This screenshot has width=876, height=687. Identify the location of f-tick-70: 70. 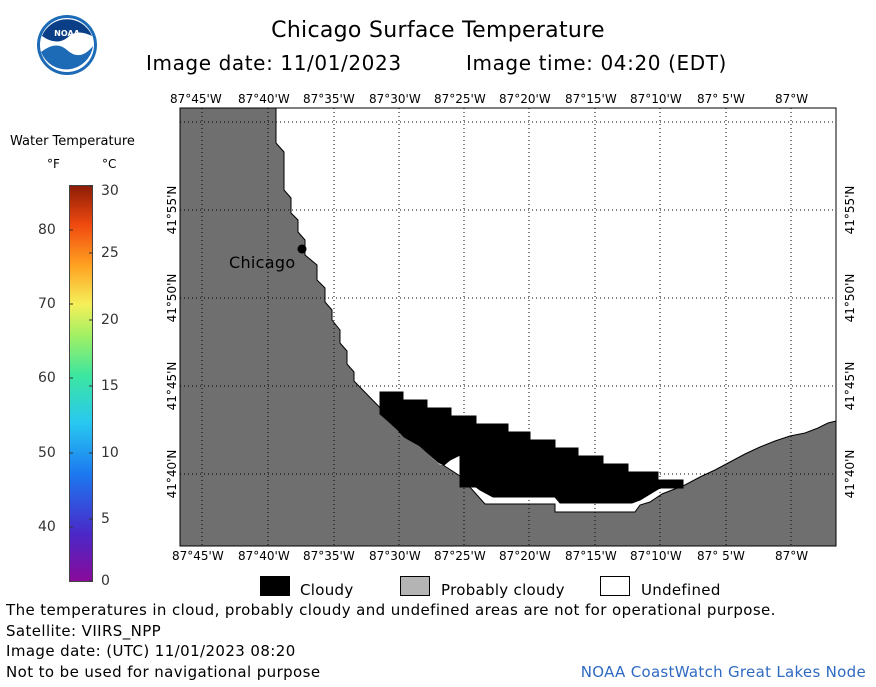
(47, 304).